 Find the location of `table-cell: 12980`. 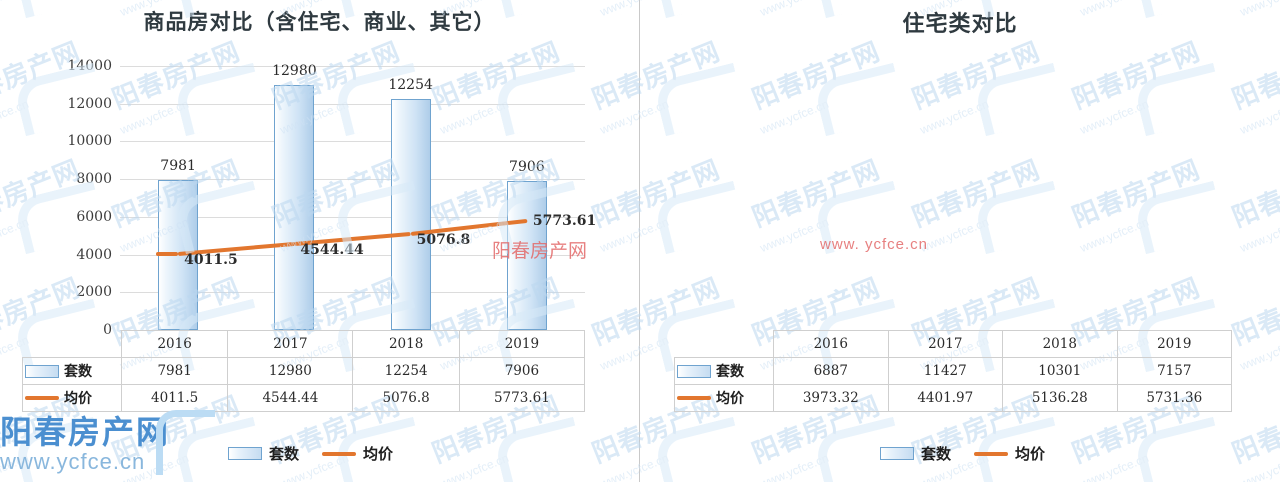

table-cell: 12980 is located at coordinates (290, 371).